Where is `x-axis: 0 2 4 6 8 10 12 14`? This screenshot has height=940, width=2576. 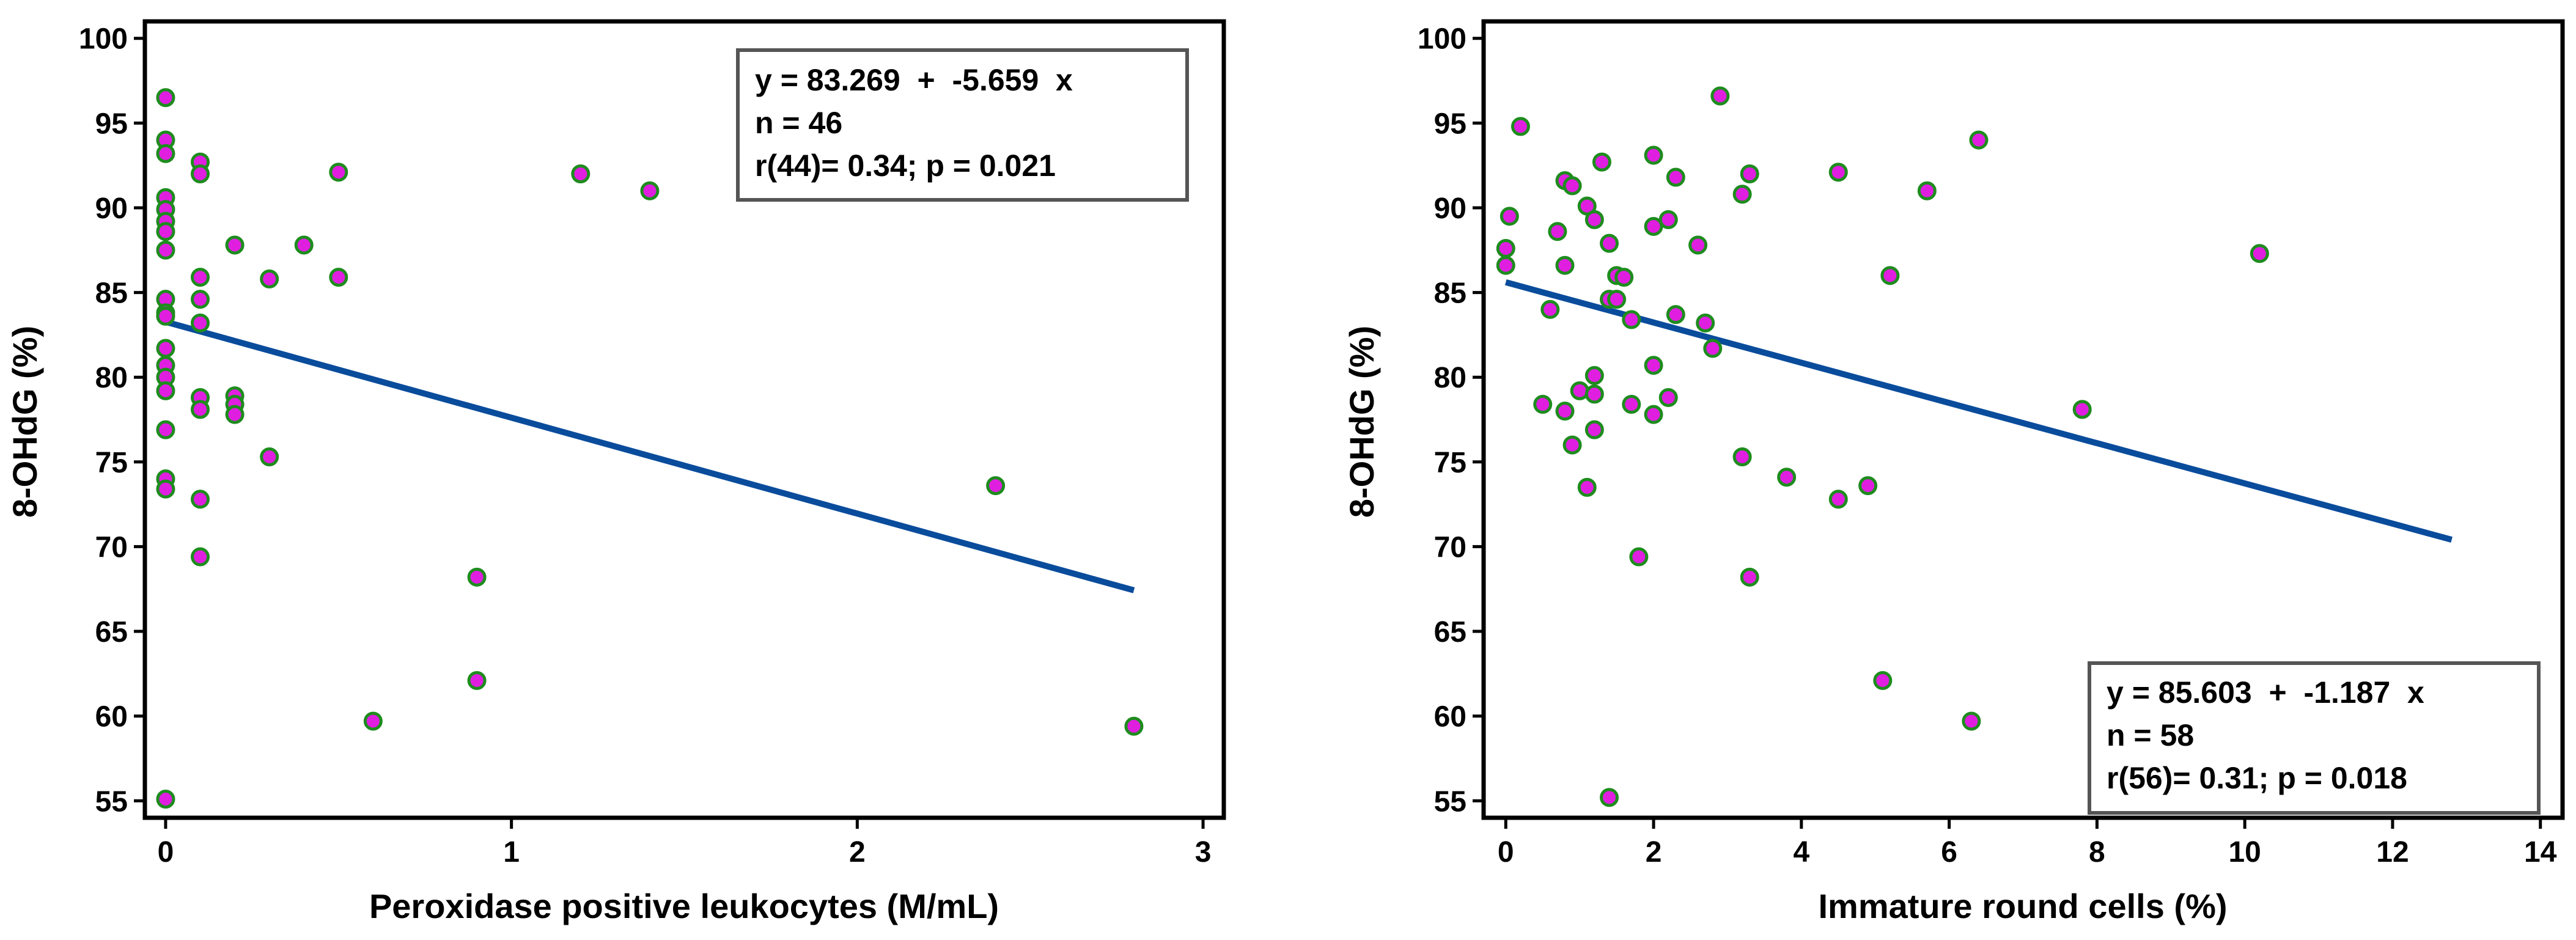
x-axis: 0 2 4 6 8 10 12 14 is located at coordinates (2027, 843).